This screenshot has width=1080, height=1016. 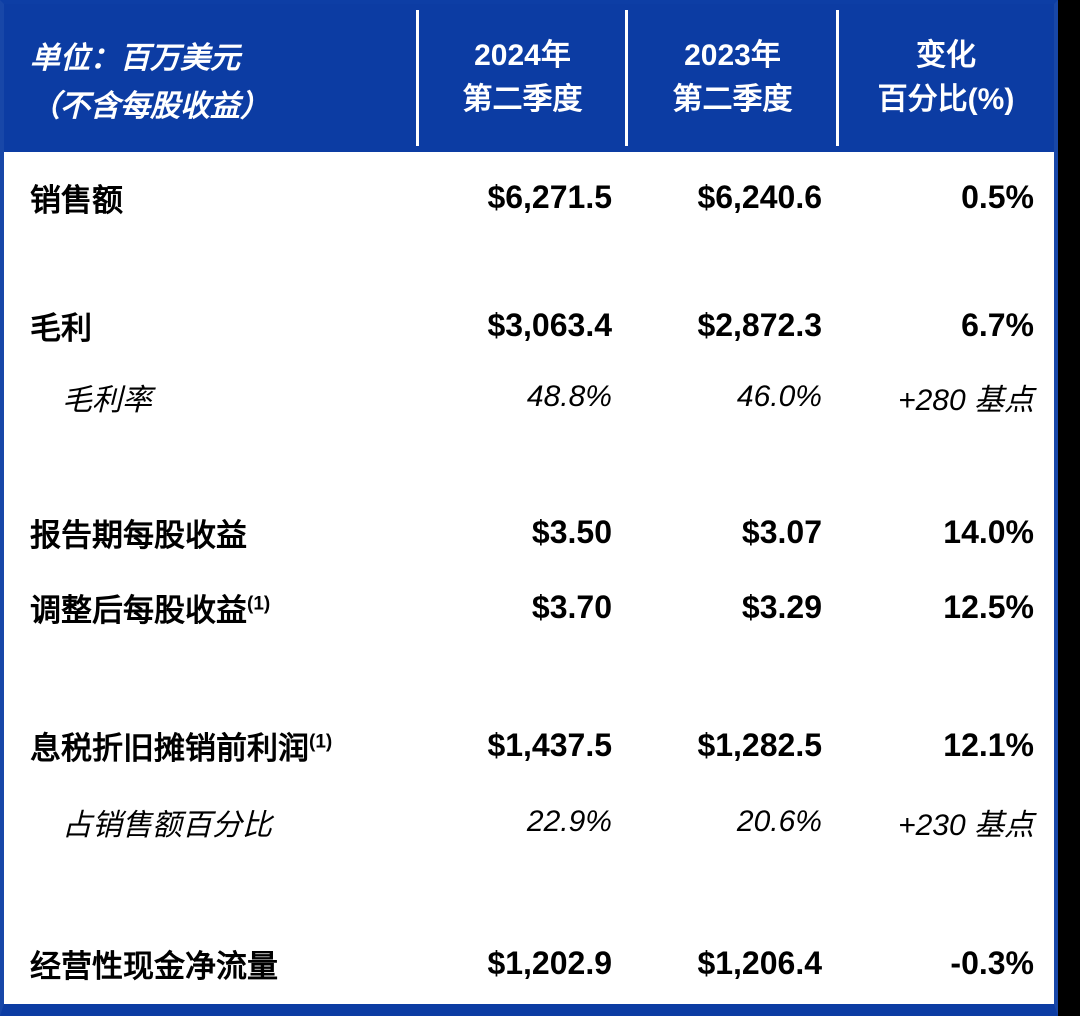 I want to click on change-line2: 百分比(%), so click(x=946, y=99).